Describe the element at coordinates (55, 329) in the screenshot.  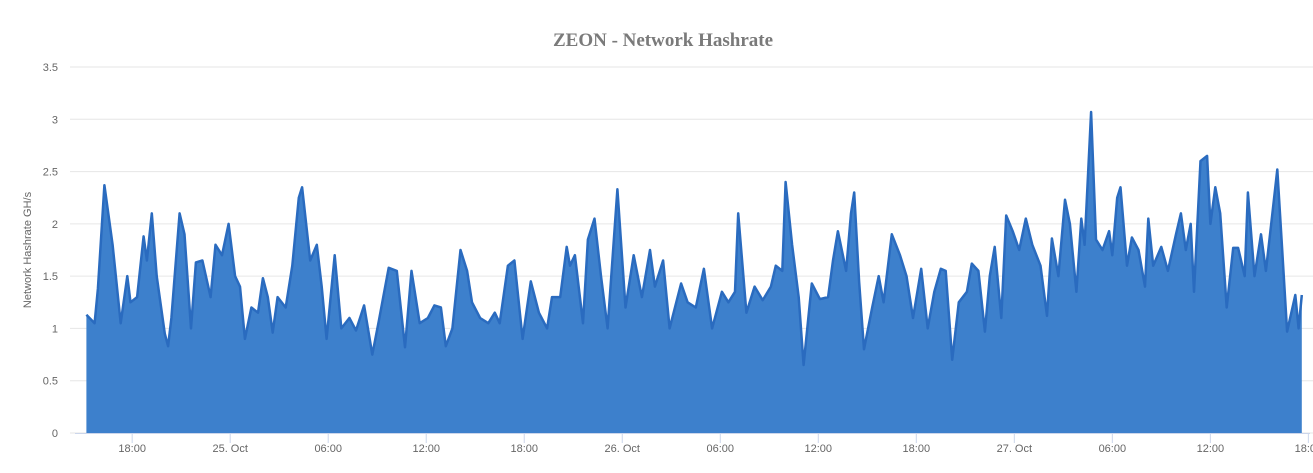
I see `y-tick-label: 1` at that location.